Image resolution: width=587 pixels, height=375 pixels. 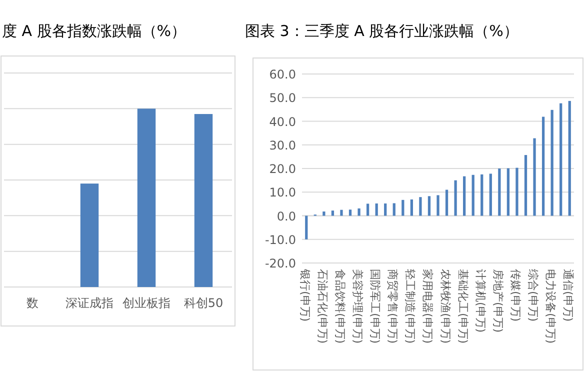 I want to click on y-tick-label: -10.0, so click(x=280, y=239).